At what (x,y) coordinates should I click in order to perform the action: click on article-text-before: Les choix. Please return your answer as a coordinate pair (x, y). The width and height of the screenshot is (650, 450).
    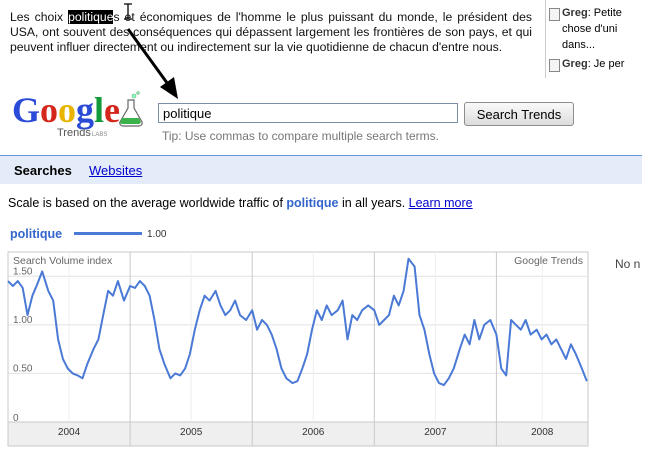
    Looking at the image, I should click on (39, 17).